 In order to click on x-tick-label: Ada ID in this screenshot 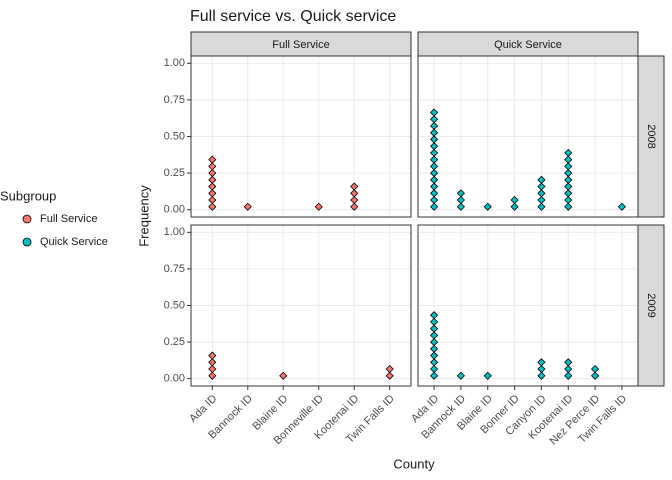, I will do `click(203, 409)`.